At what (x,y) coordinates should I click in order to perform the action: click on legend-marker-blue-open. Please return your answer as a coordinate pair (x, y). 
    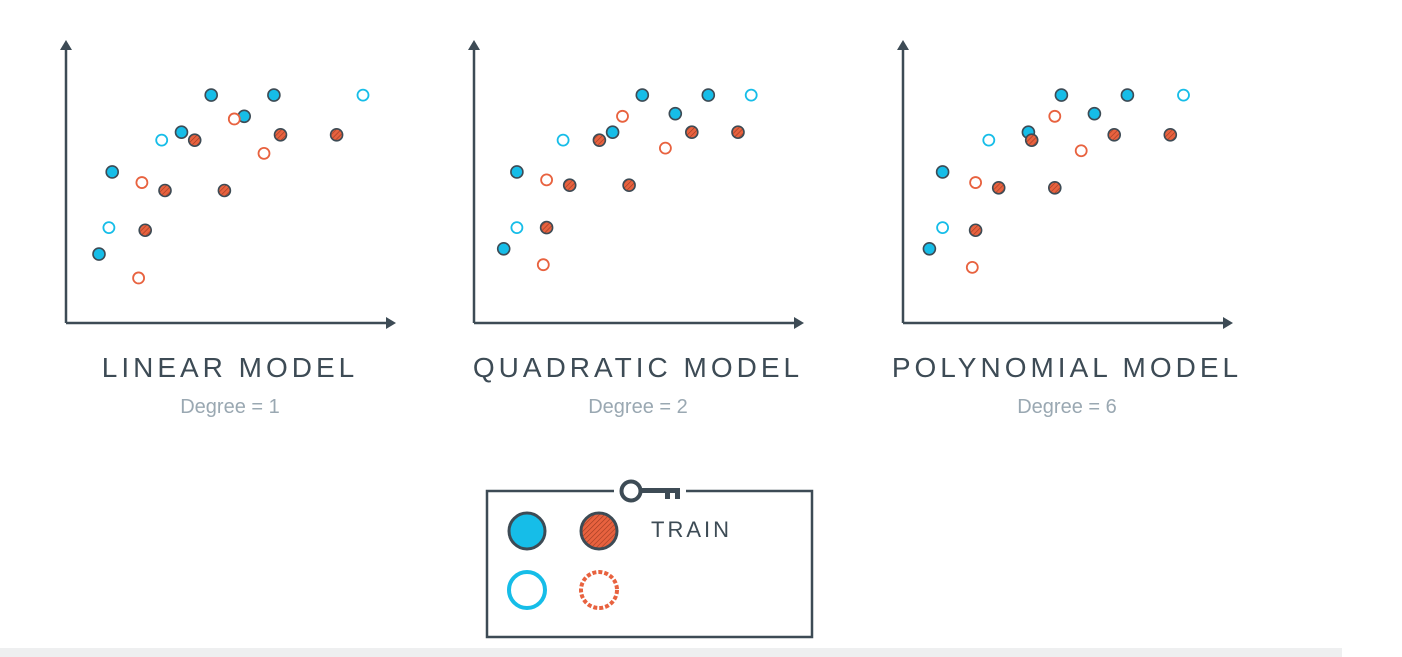
    Looking at the image, I should click on (527, 590).